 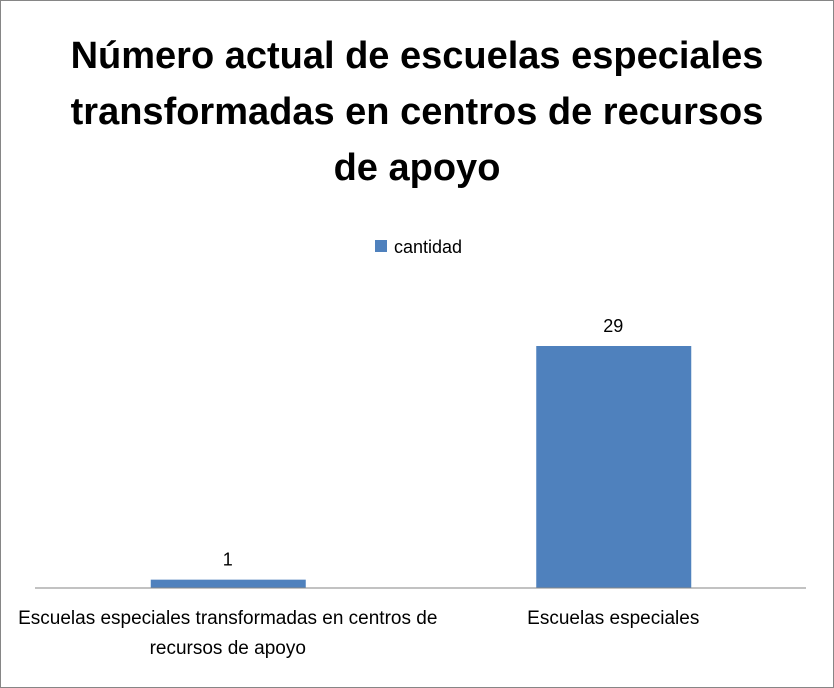 I want to click on x-tick-label: Escuelas especiales, so click(x=613, y=618).